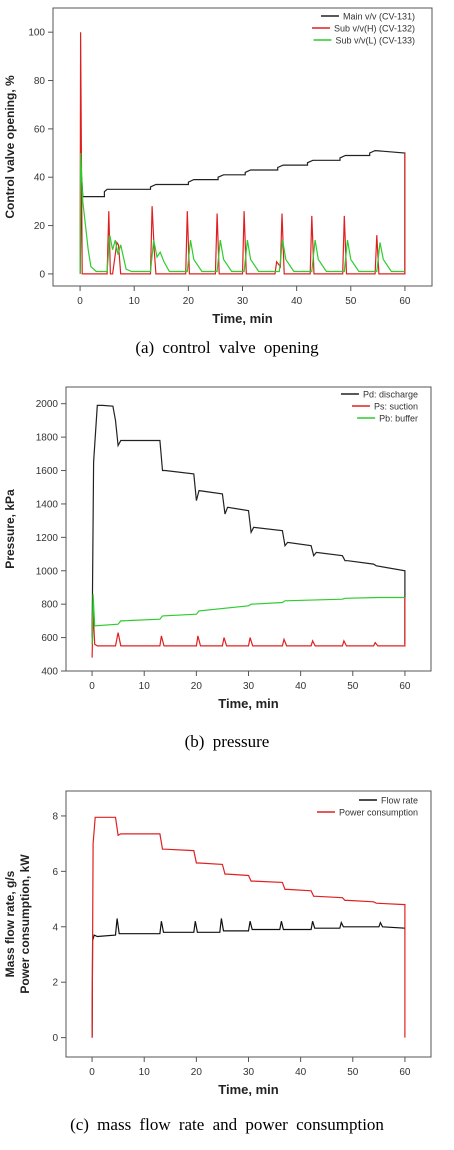  Describe the element at coordinates (47, 504) in the screenshot. I see `y-tick-label: 1400` at that location.